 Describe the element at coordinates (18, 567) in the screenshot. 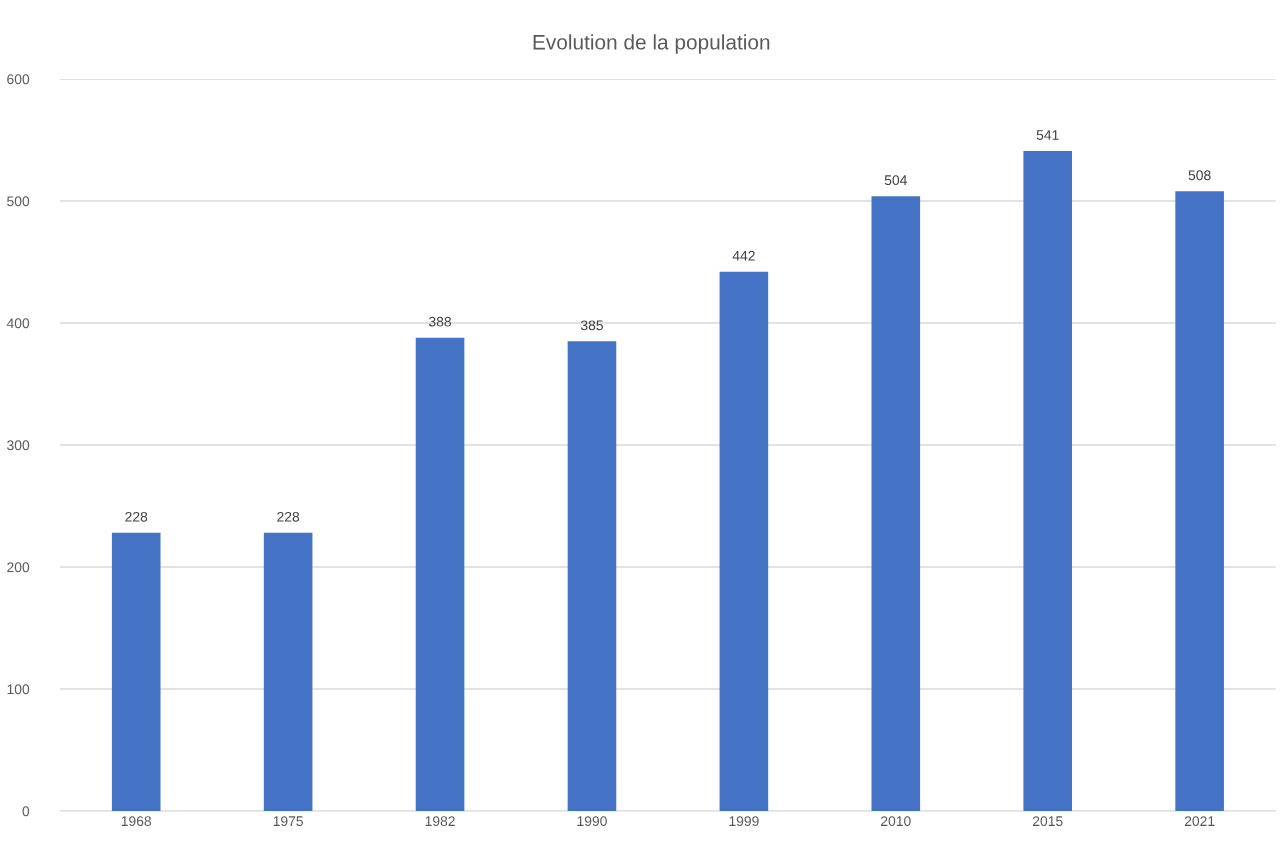

I see `y-tick-label: 200` at that location.